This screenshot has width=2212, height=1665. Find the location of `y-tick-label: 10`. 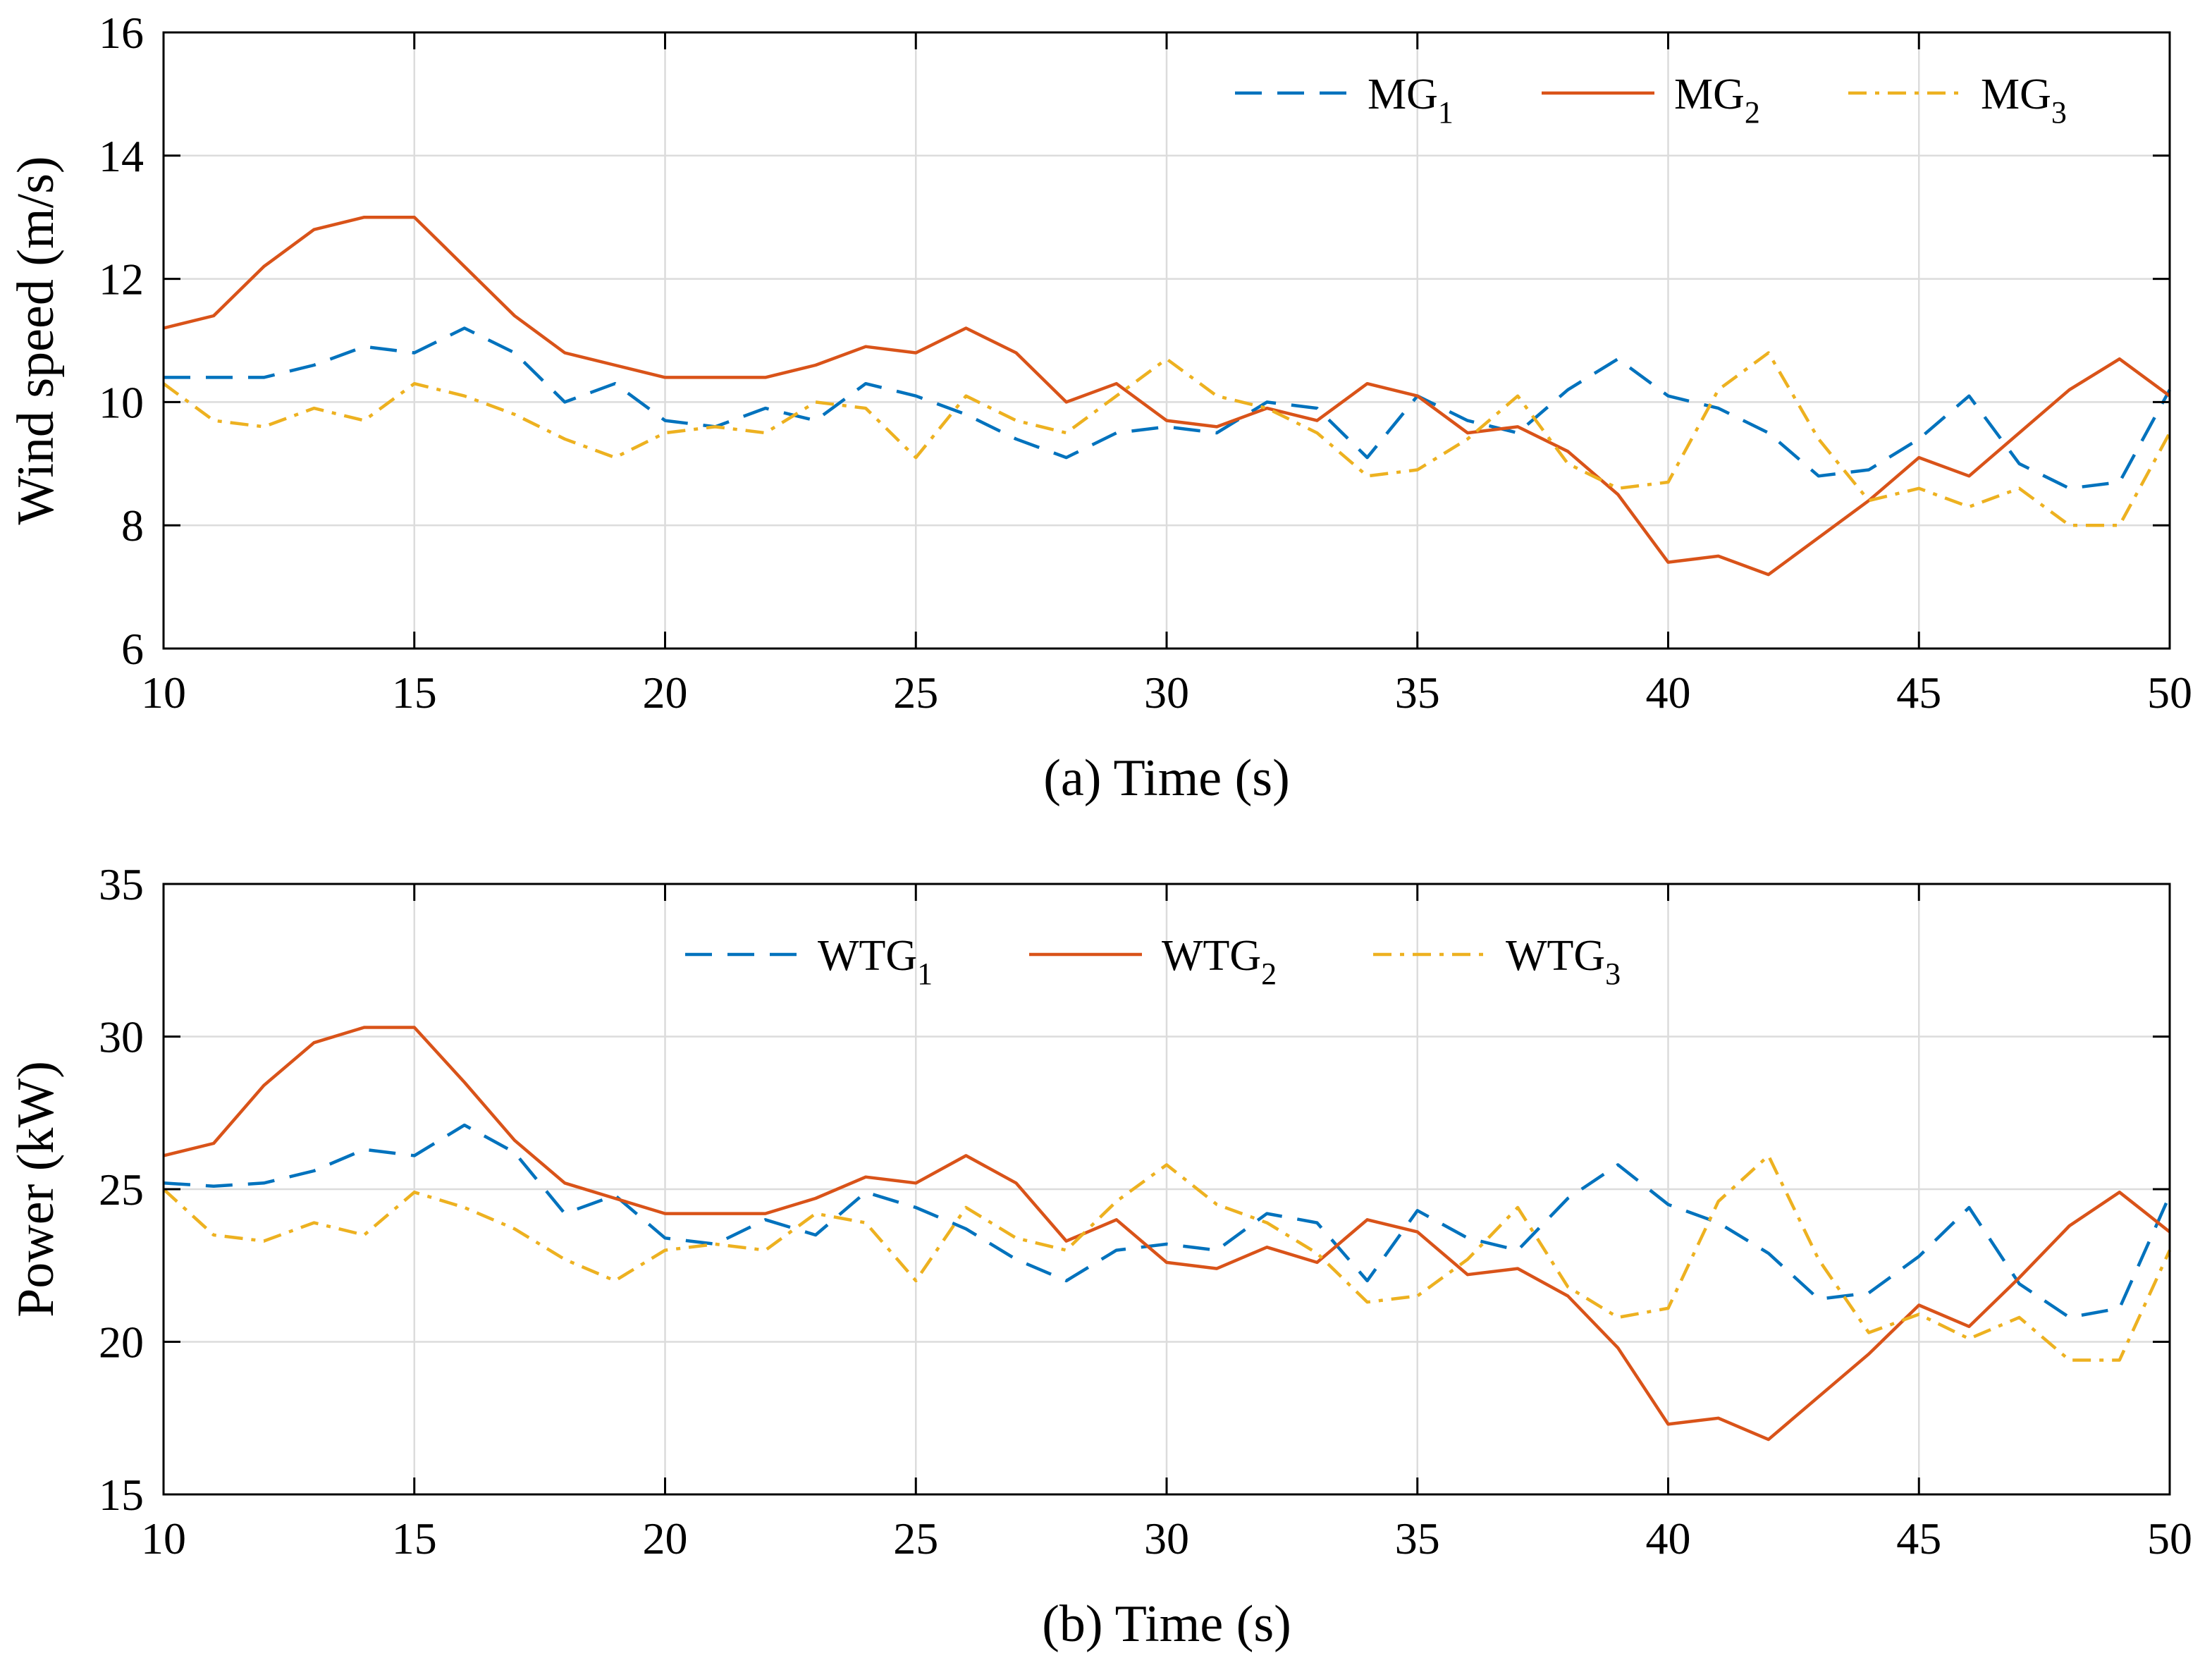

y-tick-label: 10 is located at coordinates (121, 402).